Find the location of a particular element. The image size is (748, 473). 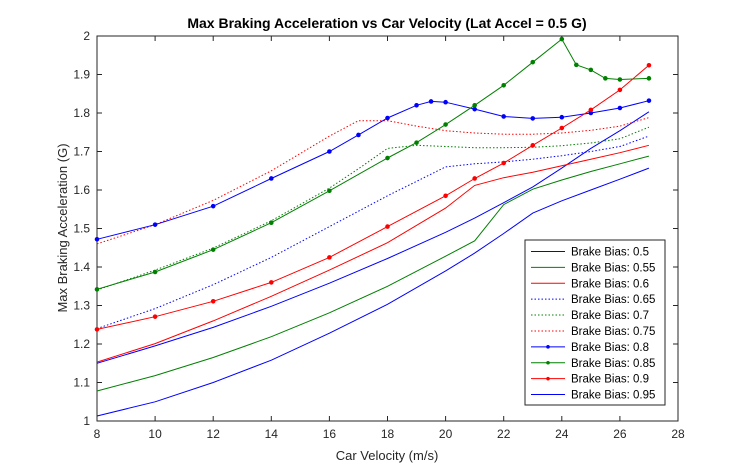

legend-label: Brake Bias: 0.55 is located at coordinates (613, 268).